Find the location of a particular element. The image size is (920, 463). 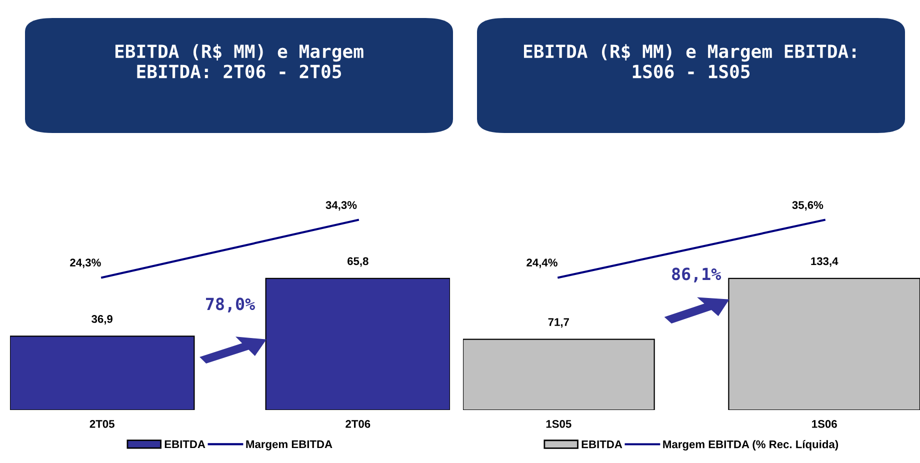

data-label: 65,8 is located at coordinates (358, 262).